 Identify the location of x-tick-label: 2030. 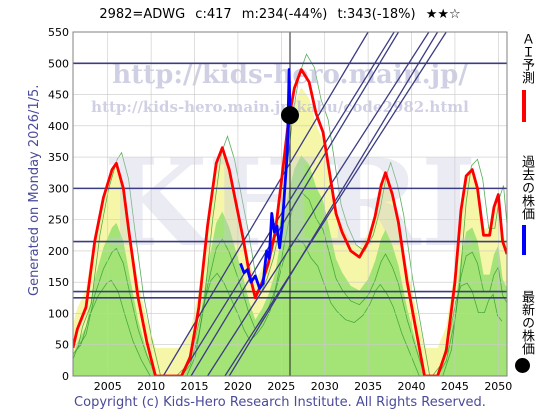
(325, 386).